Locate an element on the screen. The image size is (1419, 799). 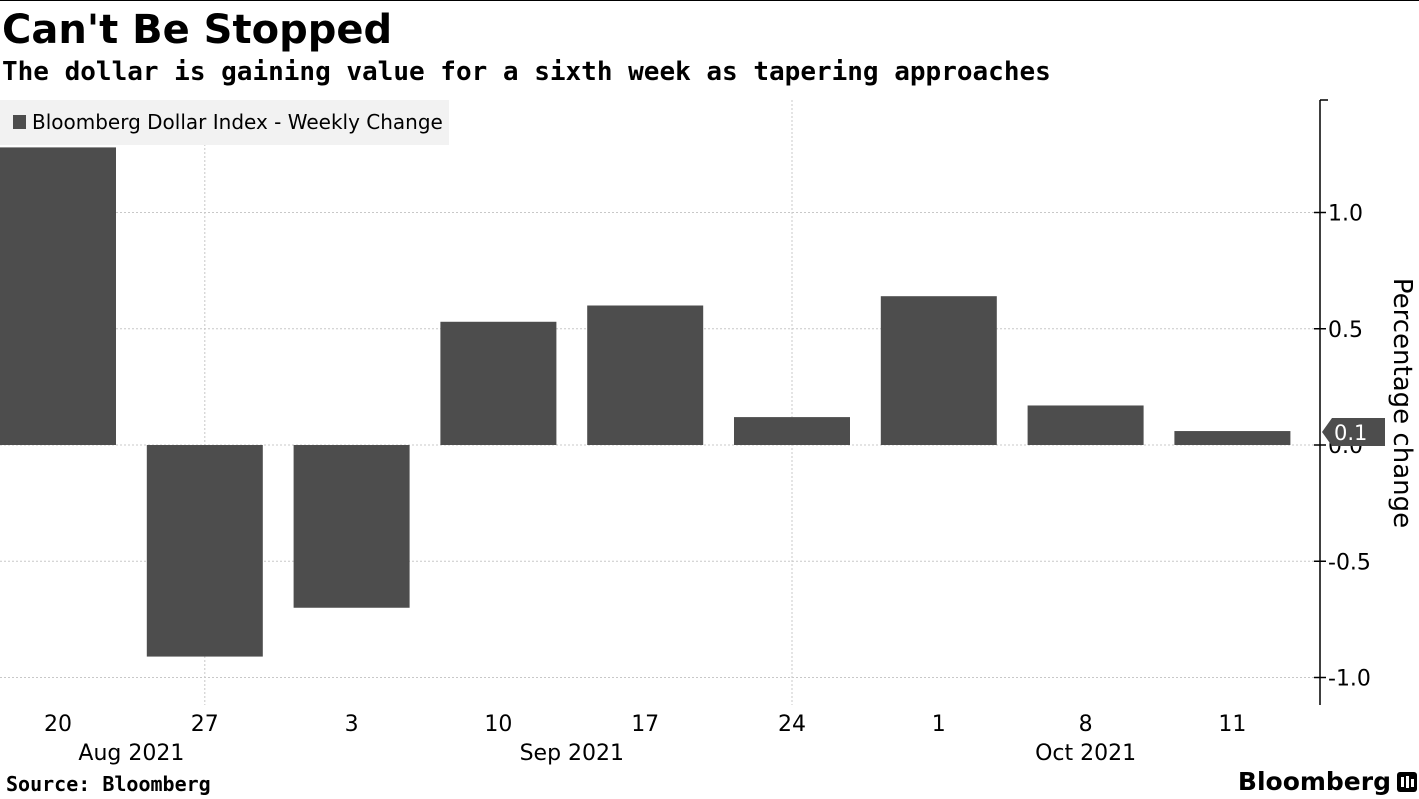
x-tick-label: 20 is located at coordinates (58, 724).